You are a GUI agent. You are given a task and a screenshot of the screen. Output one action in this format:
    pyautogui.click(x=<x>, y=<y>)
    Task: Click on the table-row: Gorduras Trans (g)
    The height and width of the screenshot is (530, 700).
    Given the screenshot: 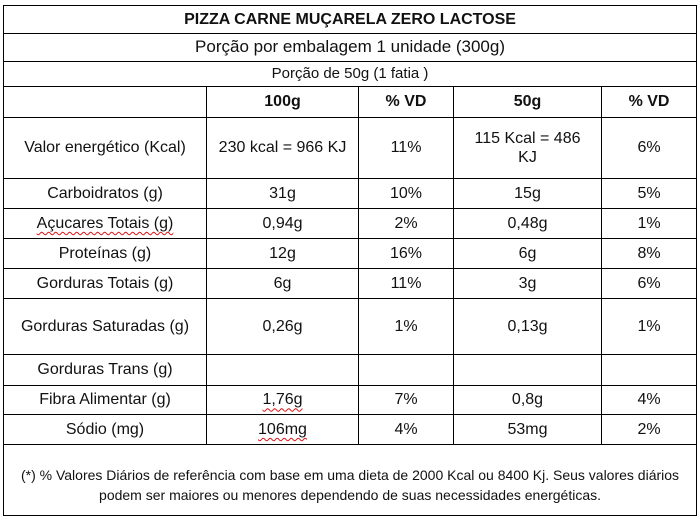 What is the action you would take?
    pyautogui.click(x=350, y=370)
    